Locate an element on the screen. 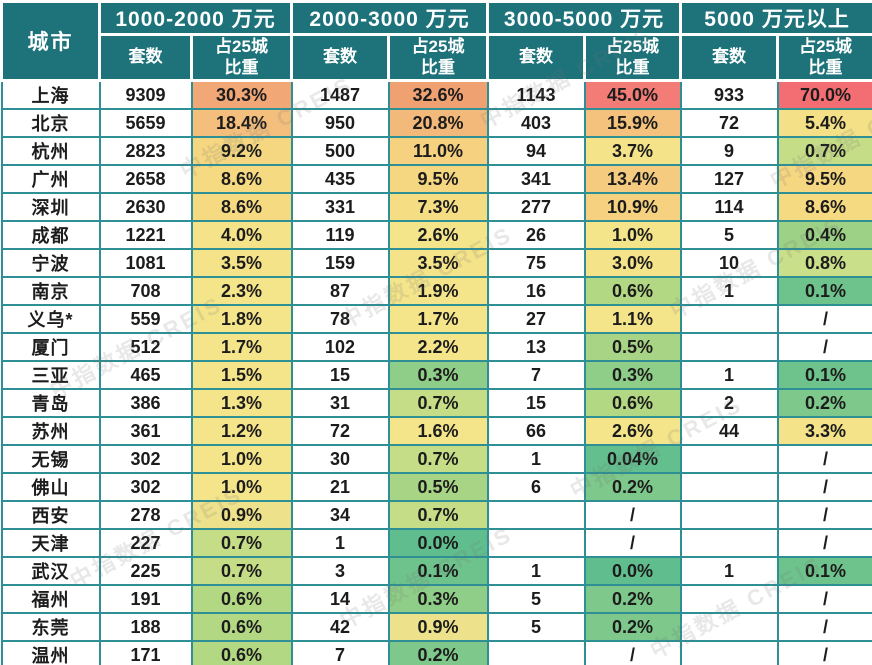  city-cell: 上海 is located at coordinates (50, 94).